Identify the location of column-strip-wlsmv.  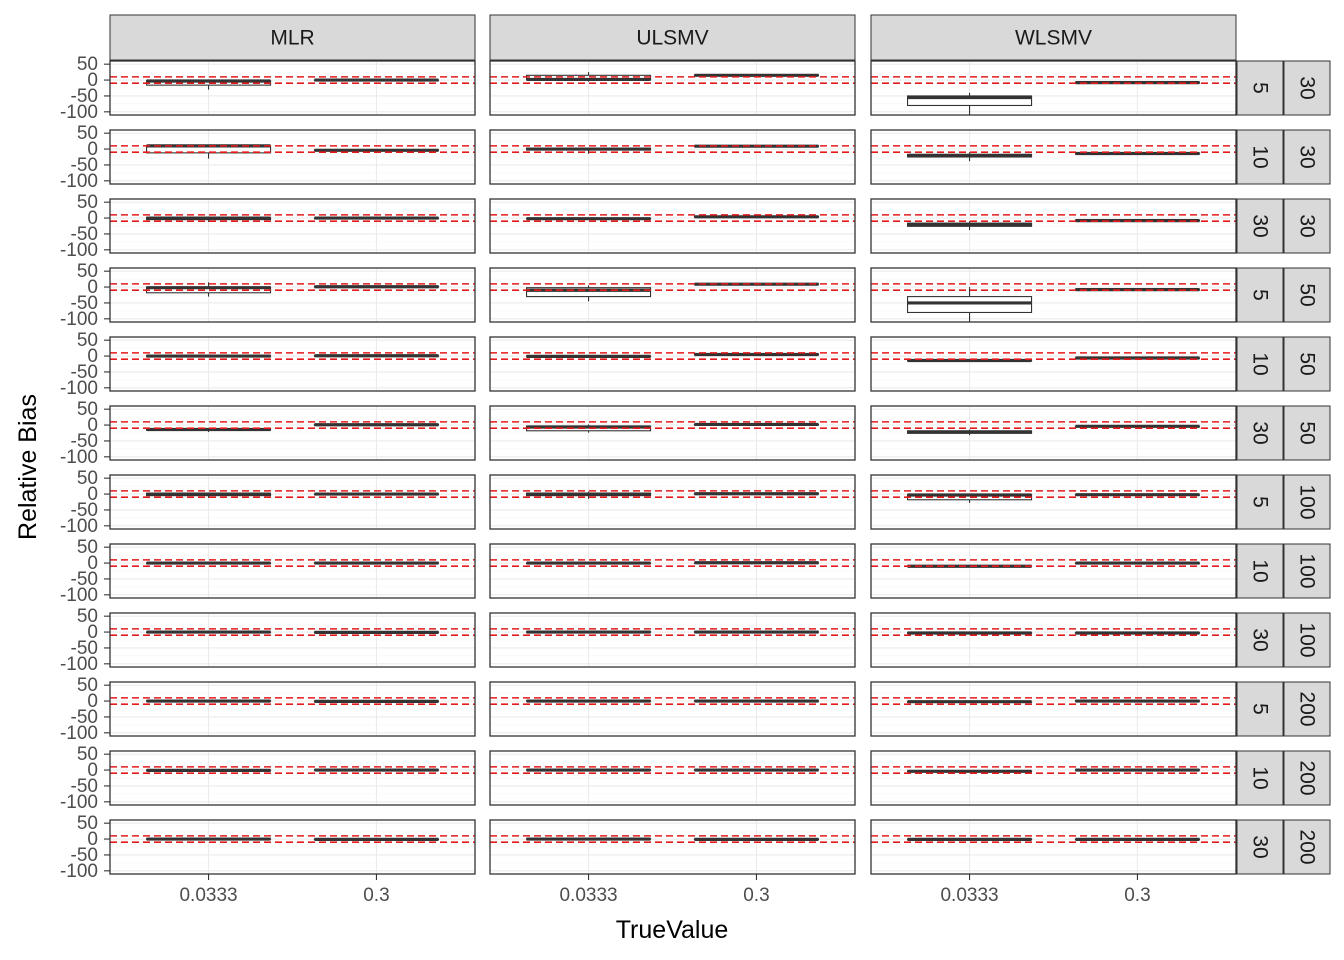
(1053, 37).